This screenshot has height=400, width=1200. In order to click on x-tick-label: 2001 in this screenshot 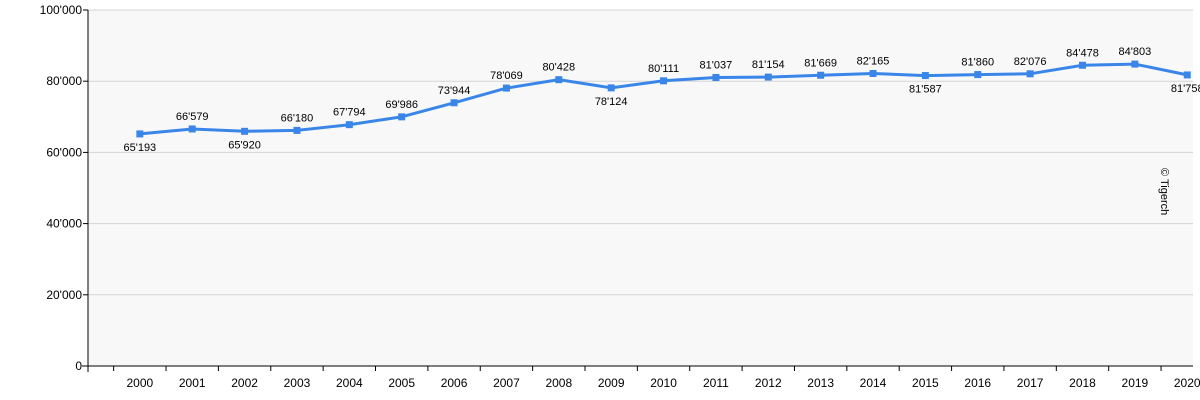, I will do `click(192, 383)`.